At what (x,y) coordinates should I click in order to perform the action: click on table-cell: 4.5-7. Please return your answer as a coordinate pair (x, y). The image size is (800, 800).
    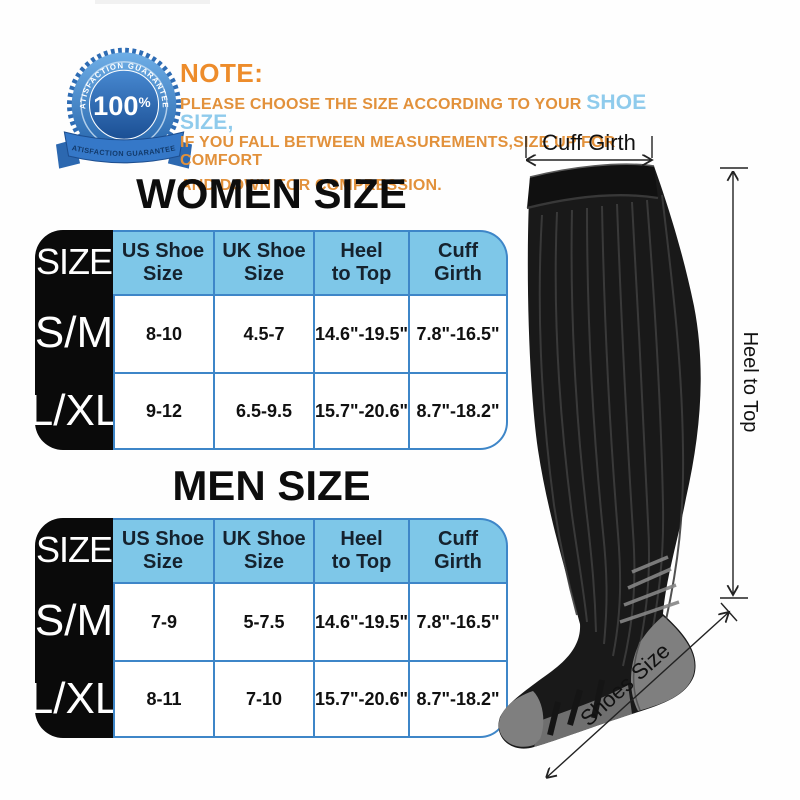
    Looking at the image, I should click on (263, 333).